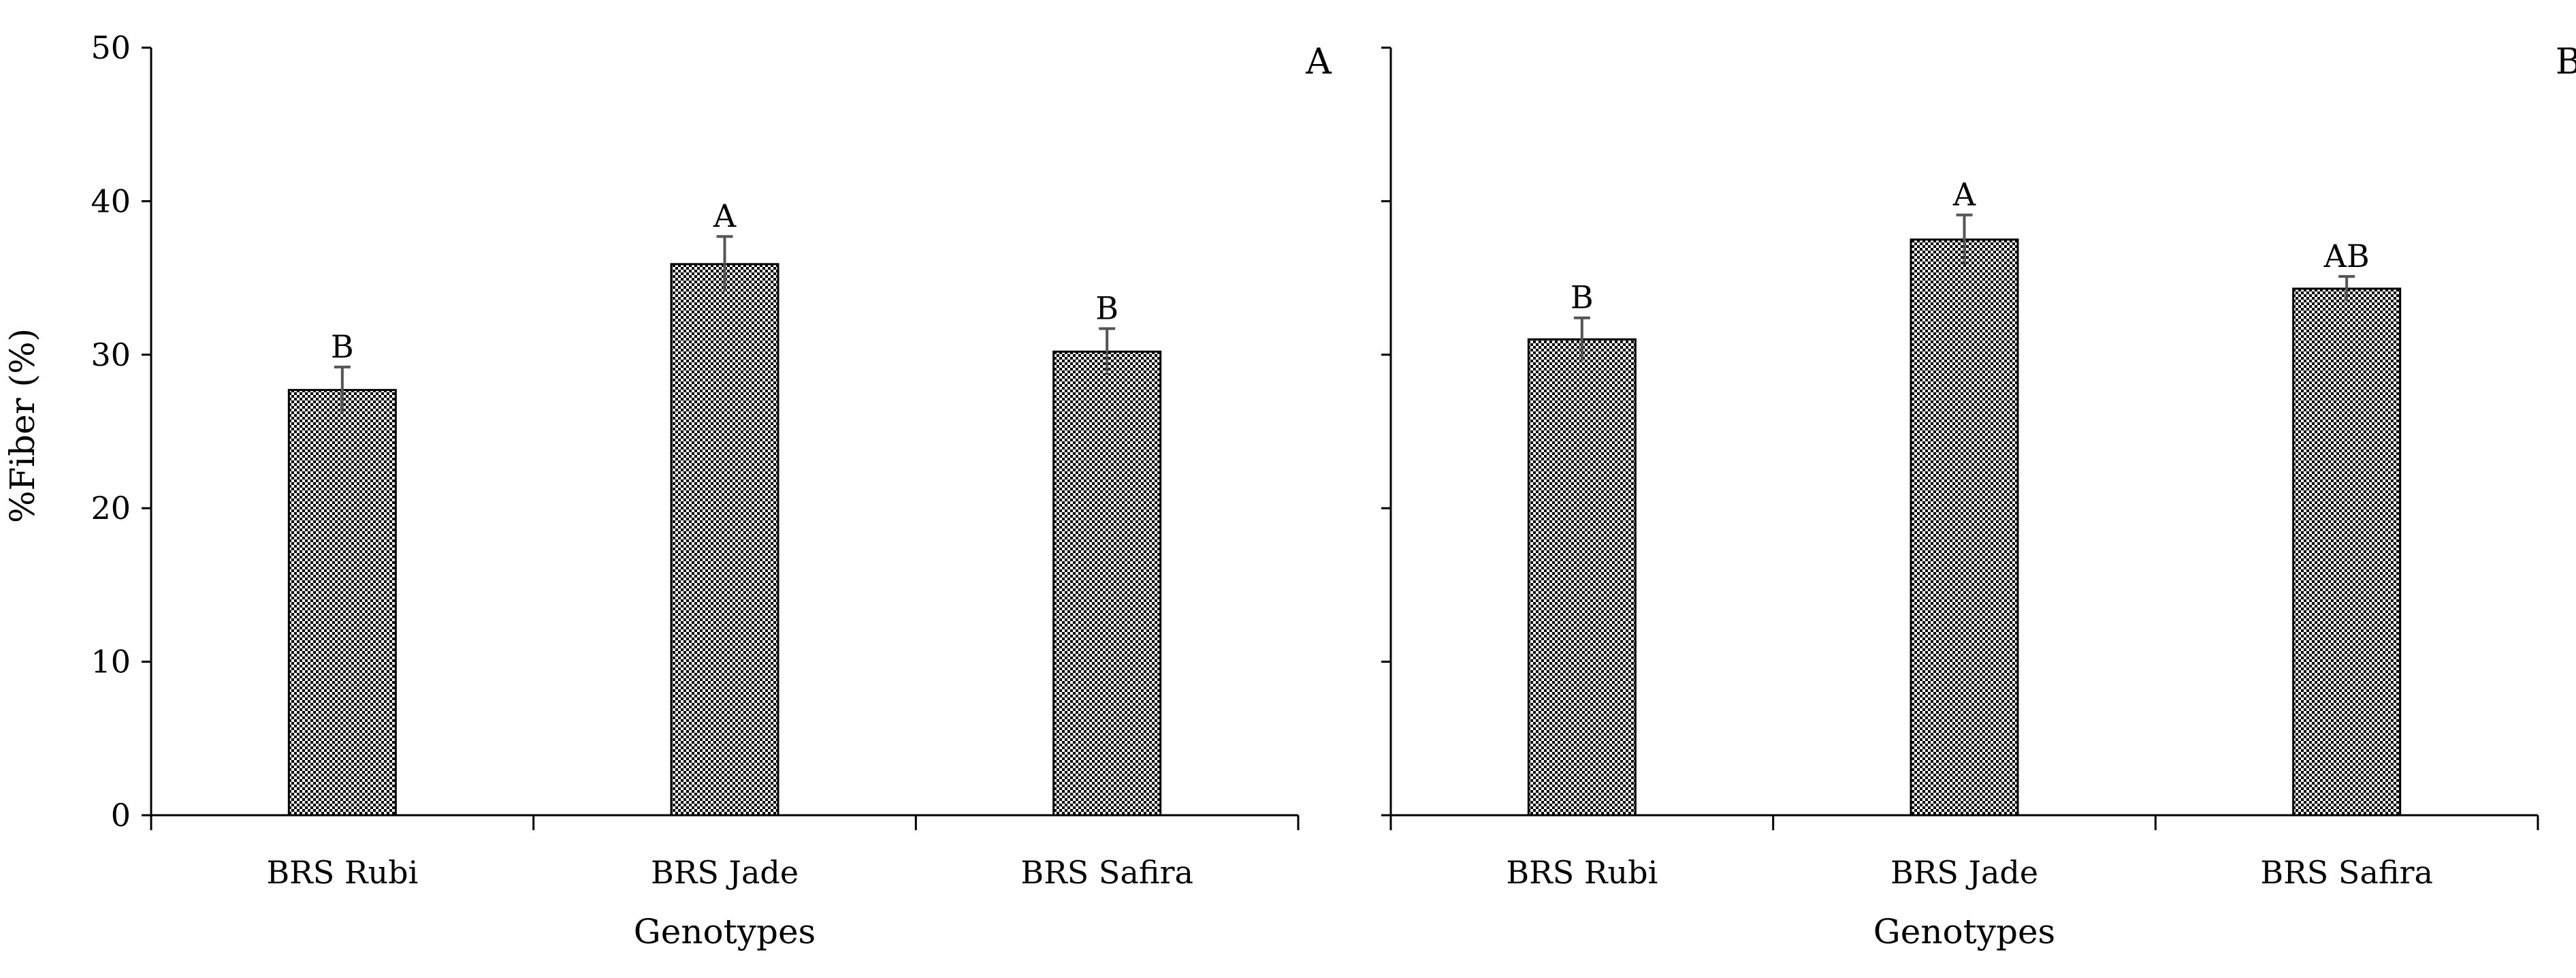  Describe the element at coordinates (111, 508) in the screenshot. I see `y-tick-label: 20` at that location.